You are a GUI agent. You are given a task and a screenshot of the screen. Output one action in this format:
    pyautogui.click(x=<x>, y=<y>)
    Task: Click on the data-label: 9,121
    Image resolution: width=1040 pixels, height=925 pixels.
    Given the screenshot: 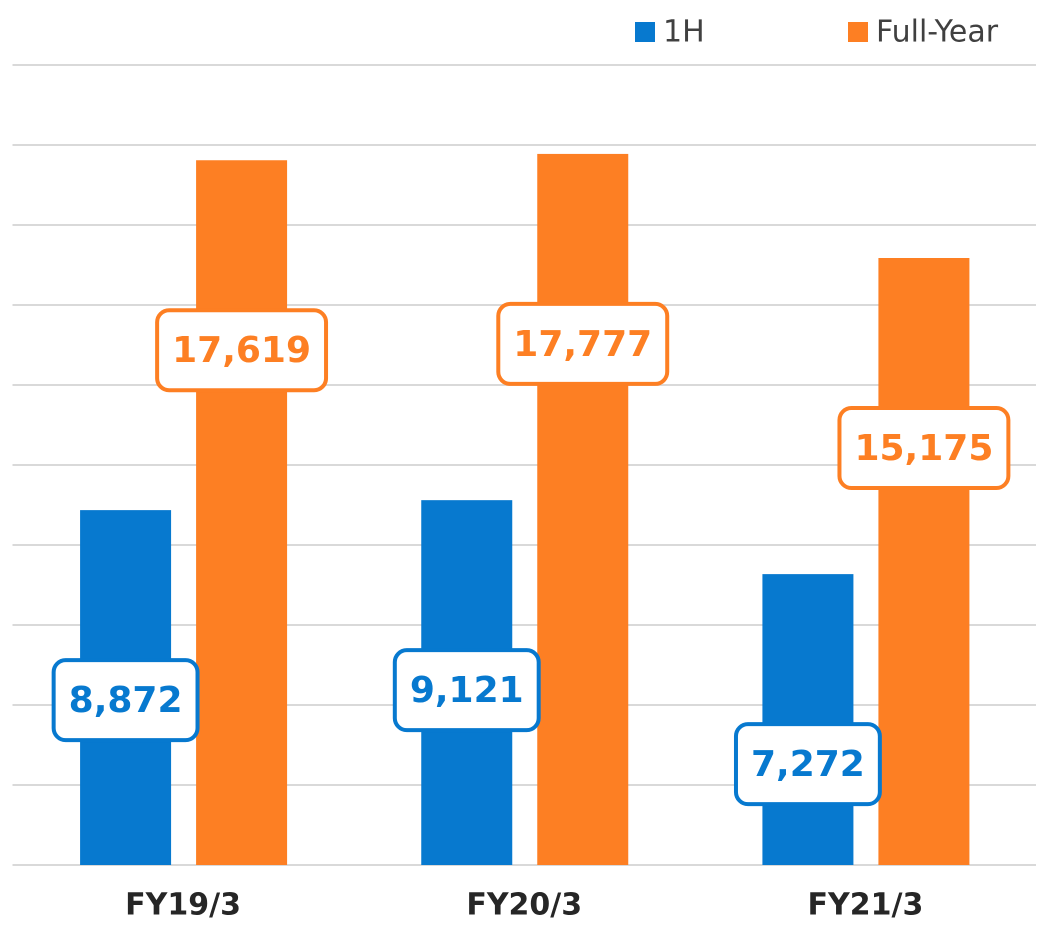 What is the action you would take?
    pyautogui.click(x=467, y=690)
    